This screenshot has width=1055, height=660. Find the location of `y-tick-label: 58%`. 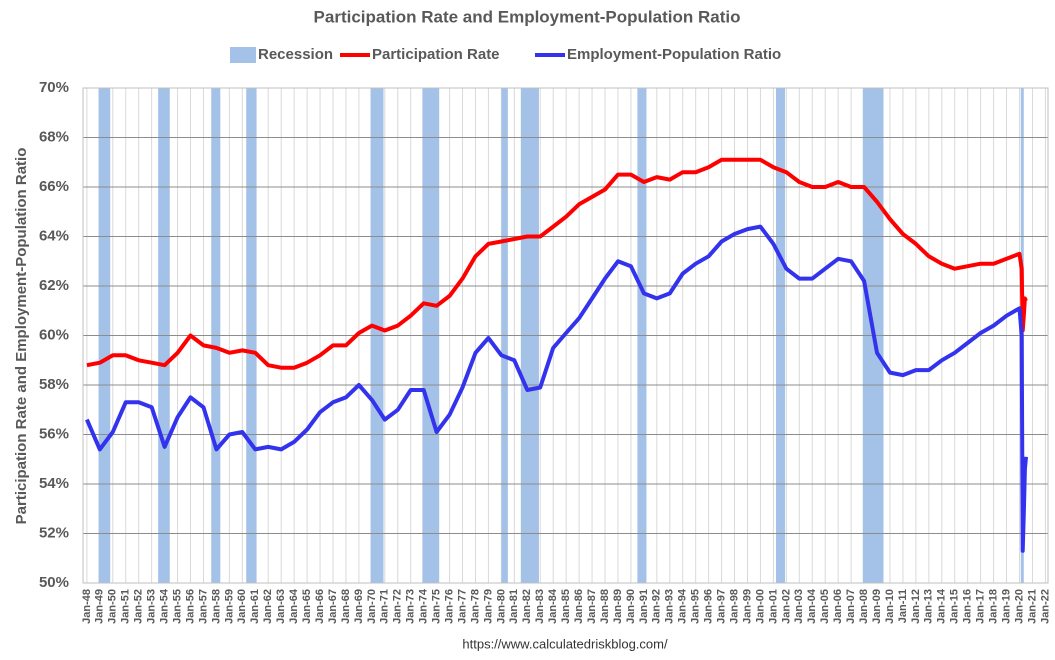

y-tick-label: 58% is located at coordinates (54, 384).